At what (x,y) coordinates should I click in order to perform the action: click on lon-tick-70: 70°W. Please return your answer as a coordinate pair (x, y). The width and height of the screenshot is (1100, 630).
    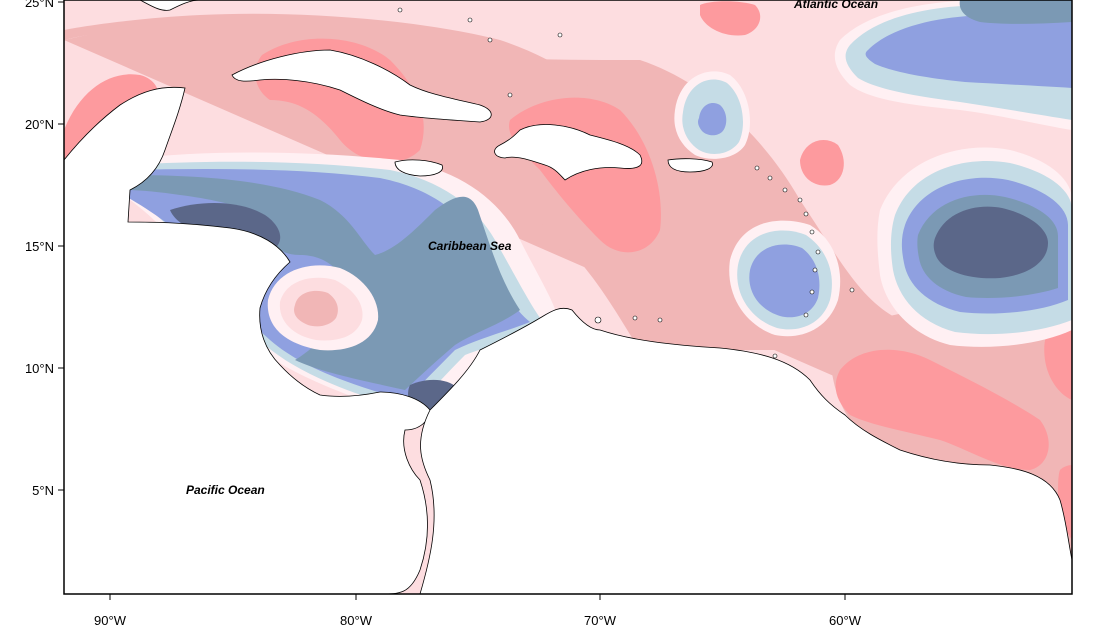
    Looking at the image, I should click on (600, 620).